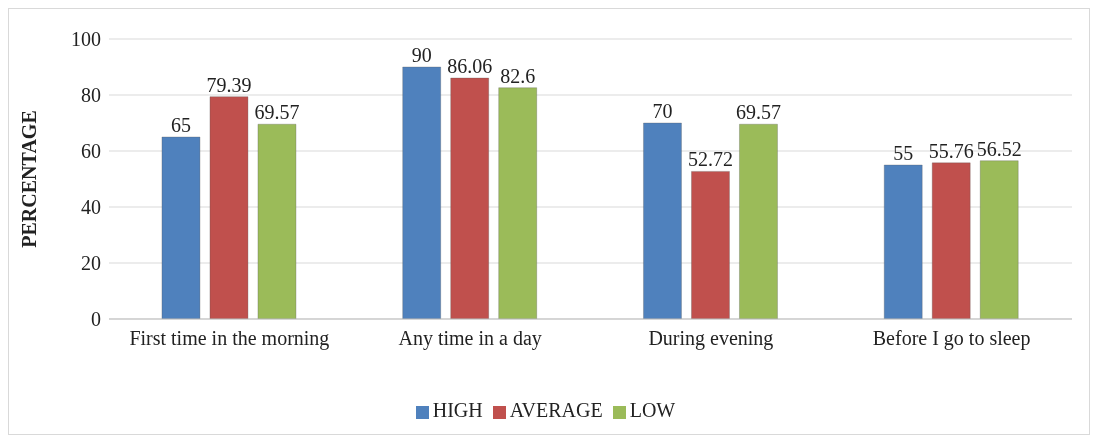 The height and width of the screenshot is (441, 1097). What do you see at coordinates (556, 410) in the screenshot?
I see `legend-label: AVERAGE` at bounding box center [556, 410].